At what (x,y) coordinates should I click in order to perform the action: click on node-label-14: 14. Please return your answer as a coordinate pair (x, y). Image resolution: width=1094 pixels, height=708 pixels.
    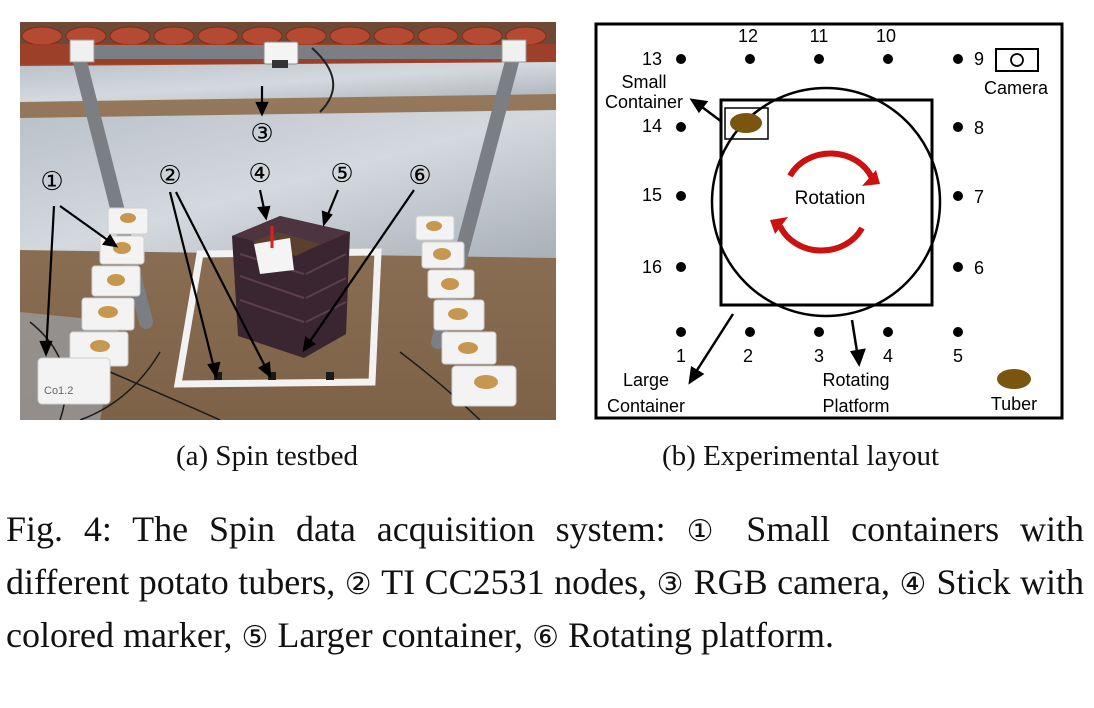
    Looking at the image, I should click on (652, 126).